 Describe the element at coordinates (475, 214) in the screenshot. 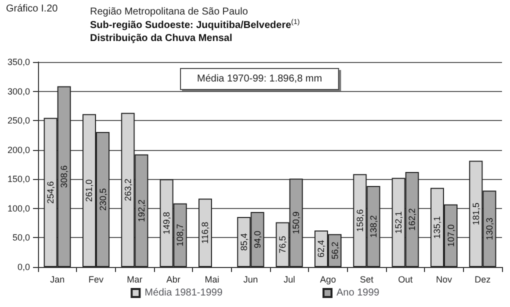

I see `data-label: 181,5` at that location.